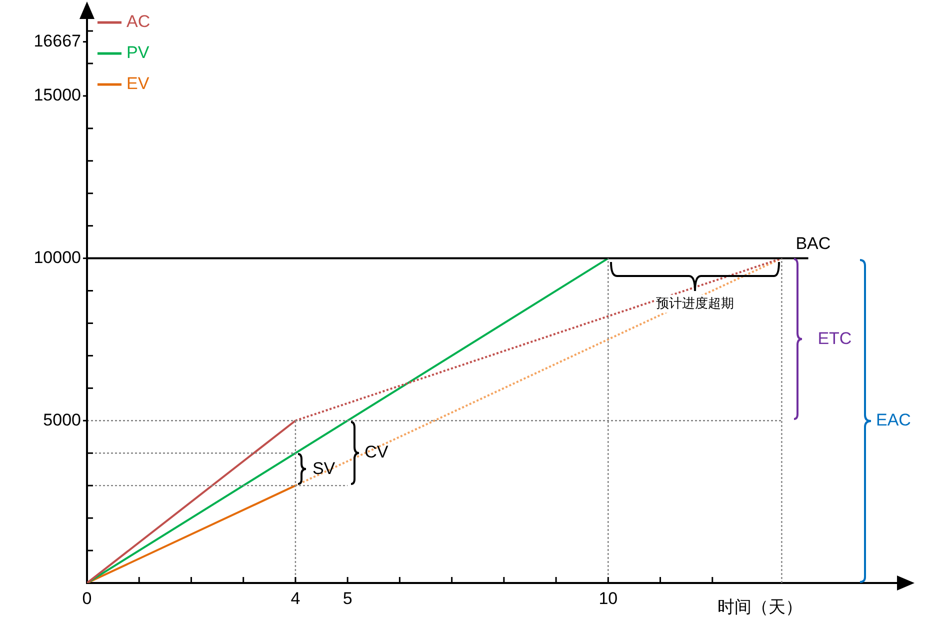 Image resolution: width=937 pixels, height=640 pixels. Describe the element at coordinates (138, 22) in the screenshot. I see `legend-label: AC` at that location.